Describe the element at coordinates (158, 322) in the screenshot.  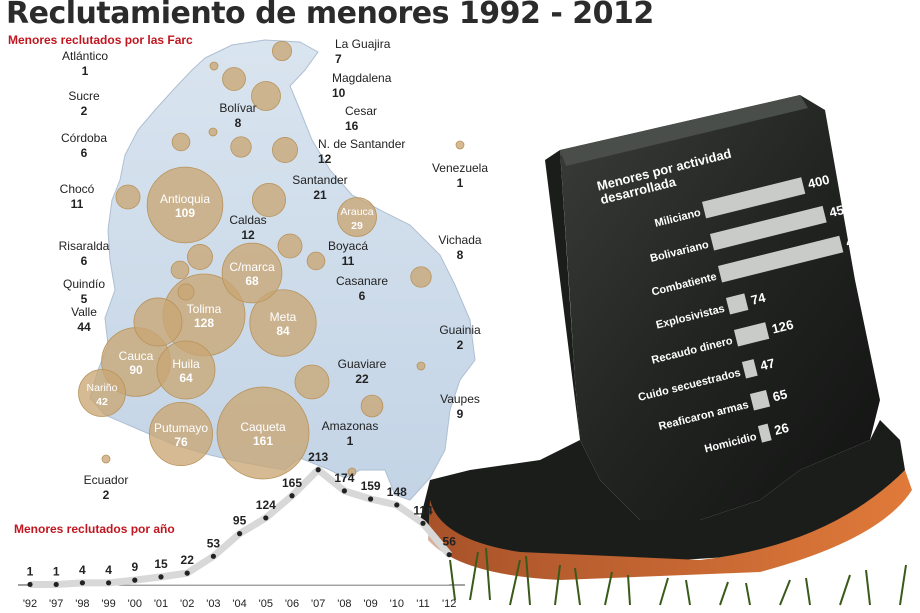
I see `bubble-valle` at that location.